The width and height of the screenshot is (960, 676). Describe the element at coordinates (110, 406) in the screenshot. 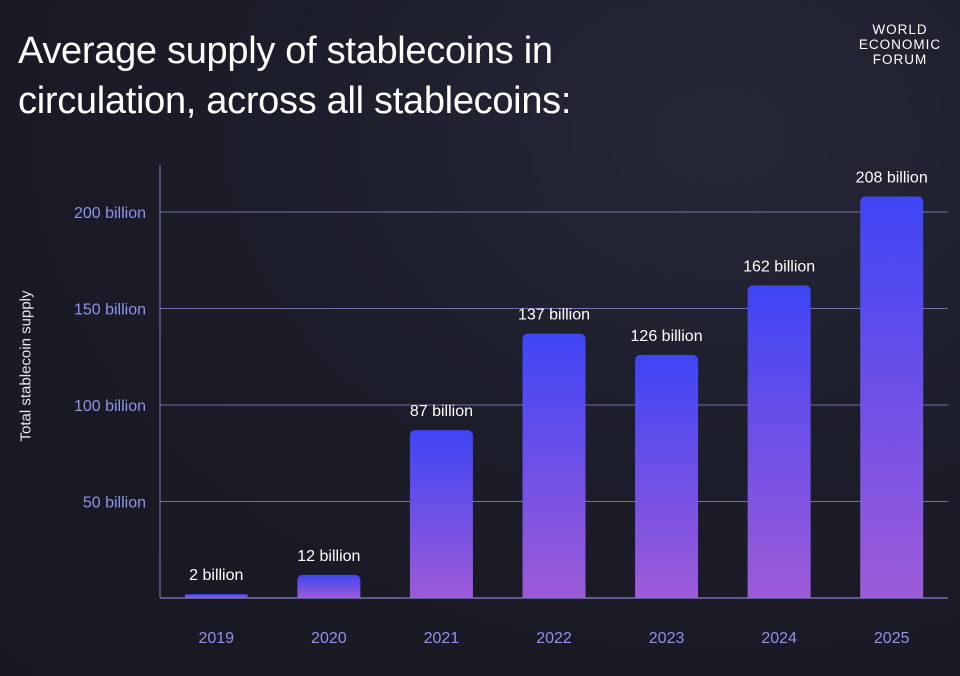

I see `y-tick-label: 100 billion` at that location.